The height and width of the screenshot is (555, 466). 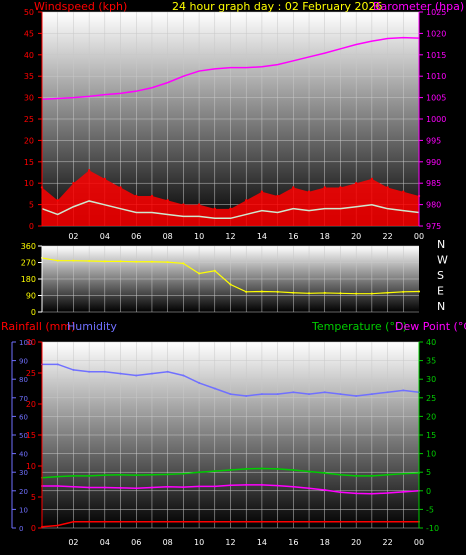 What do you see at coordinates (277, 6) in the screenshot?
I see `chart-title: 24 hour graph day : 02 February 2026` at bounding box center [277, 6].